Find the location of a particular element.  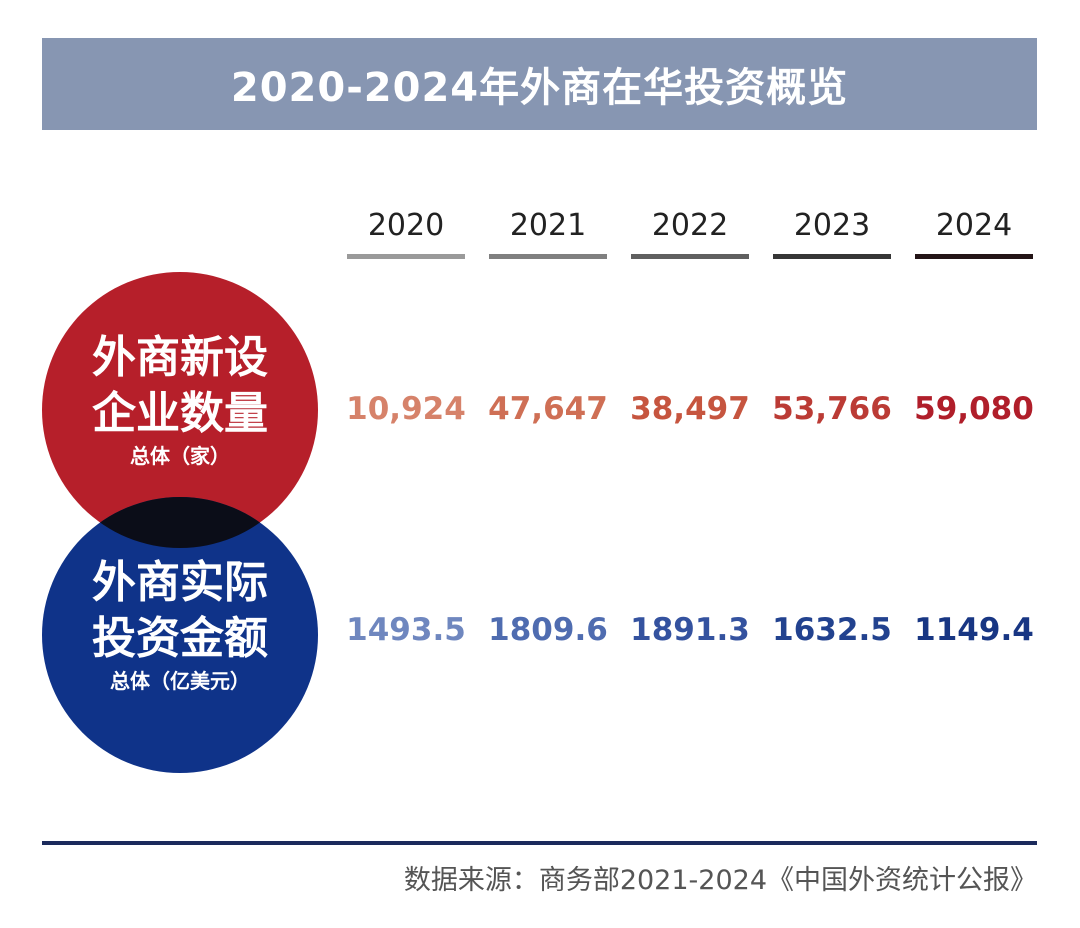

row-label-line1: 外商实际 is located at coordinates (180, 582).